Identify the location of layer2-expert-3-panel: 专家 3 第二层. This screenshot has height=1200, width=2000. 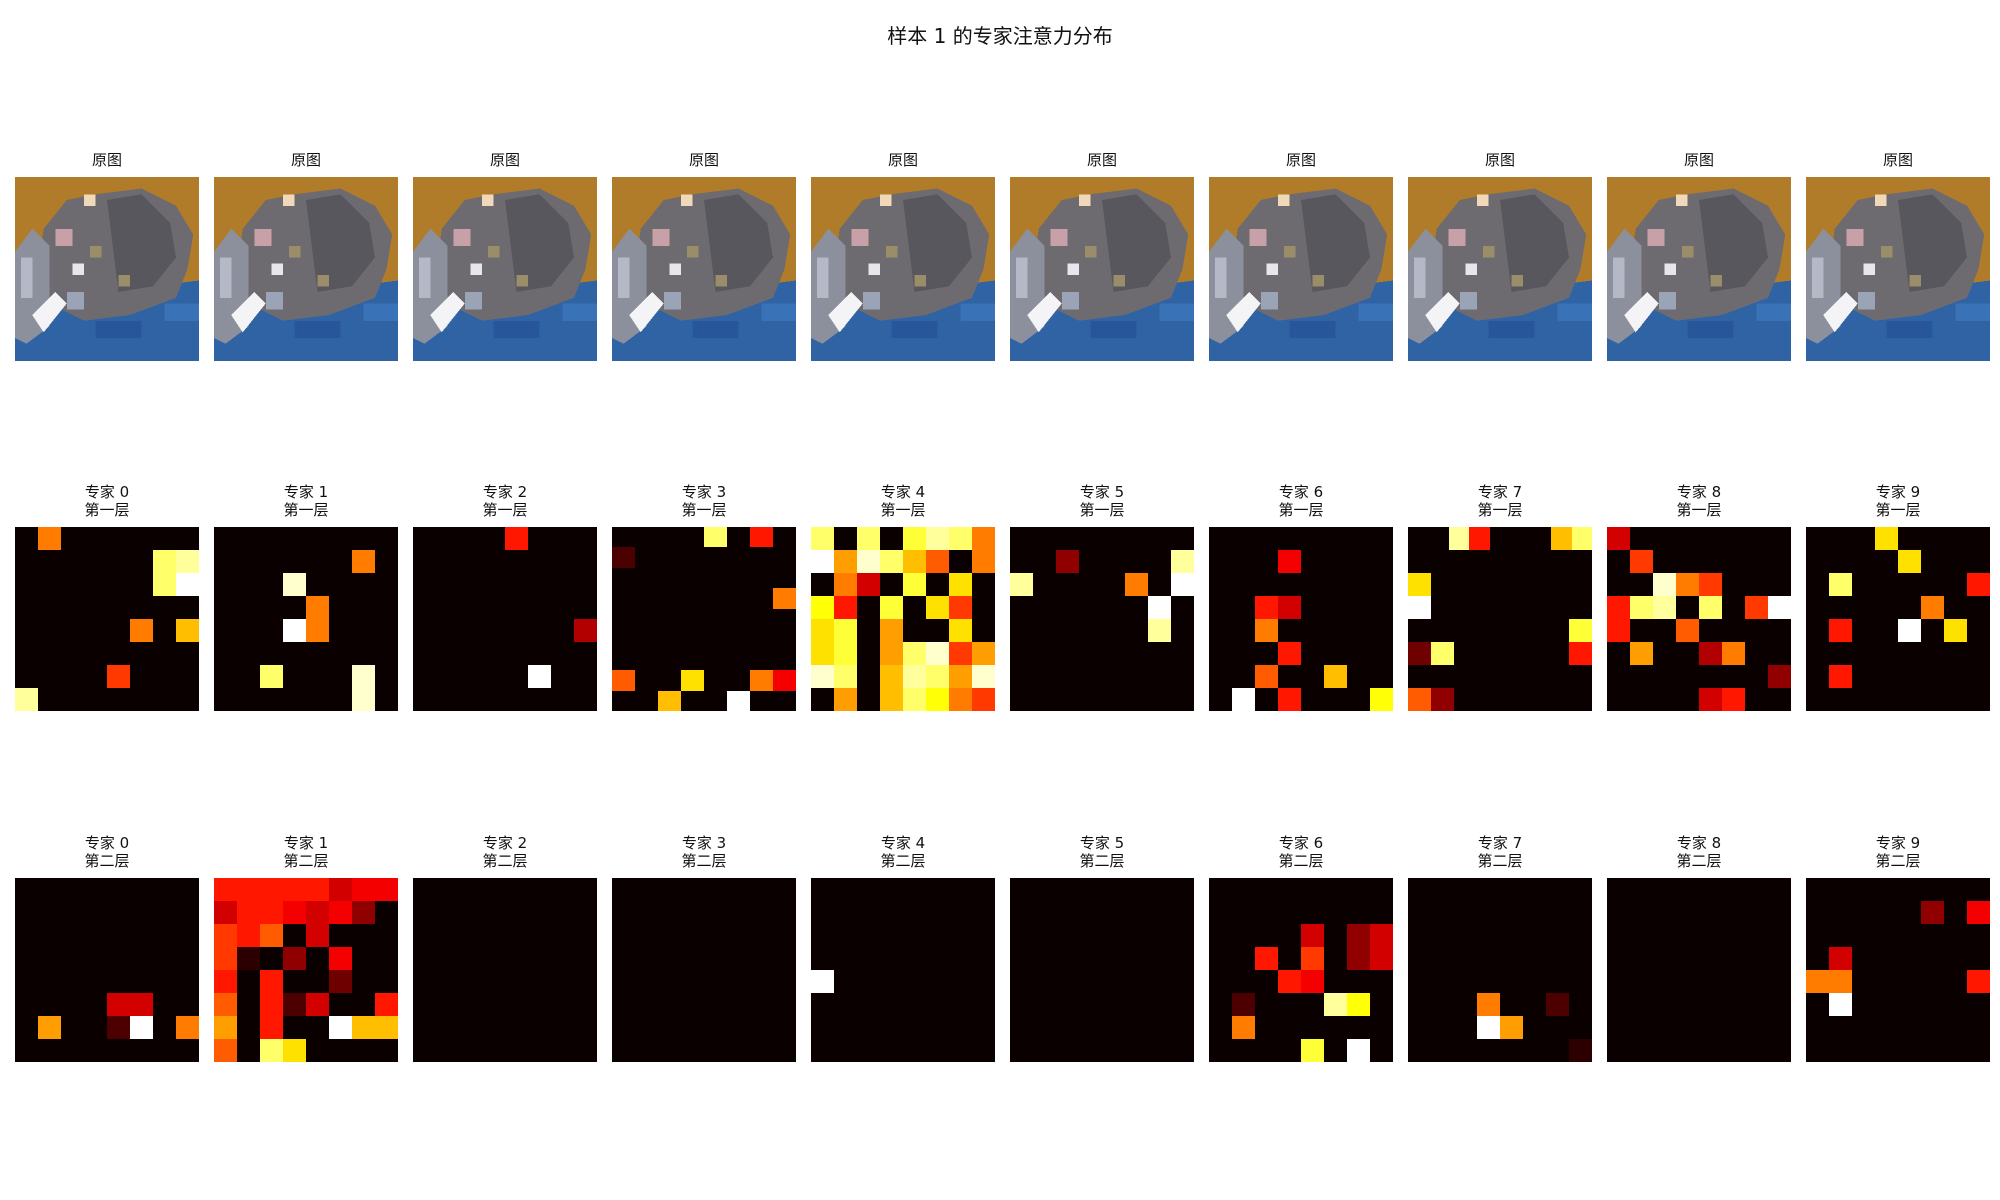
(704, 948).